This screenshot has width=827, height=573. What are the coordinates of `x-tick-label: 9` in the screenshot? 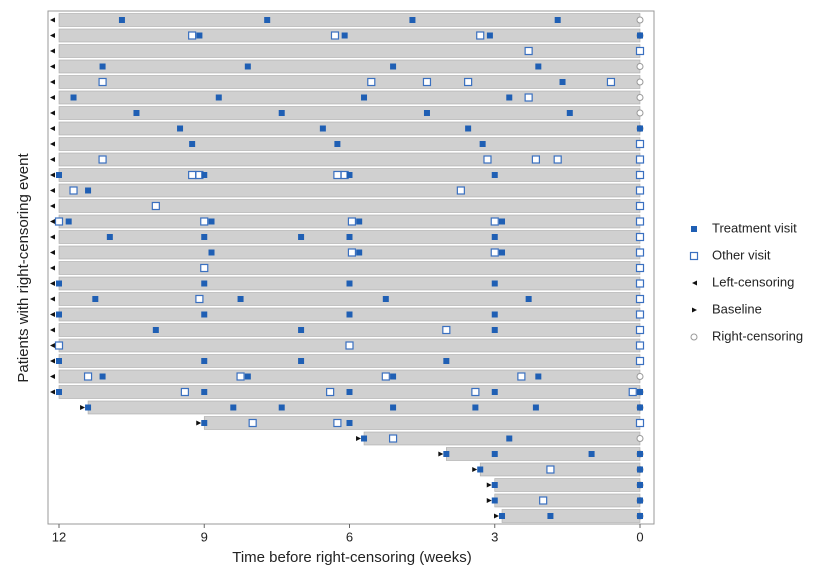 It's located at (204, 536).